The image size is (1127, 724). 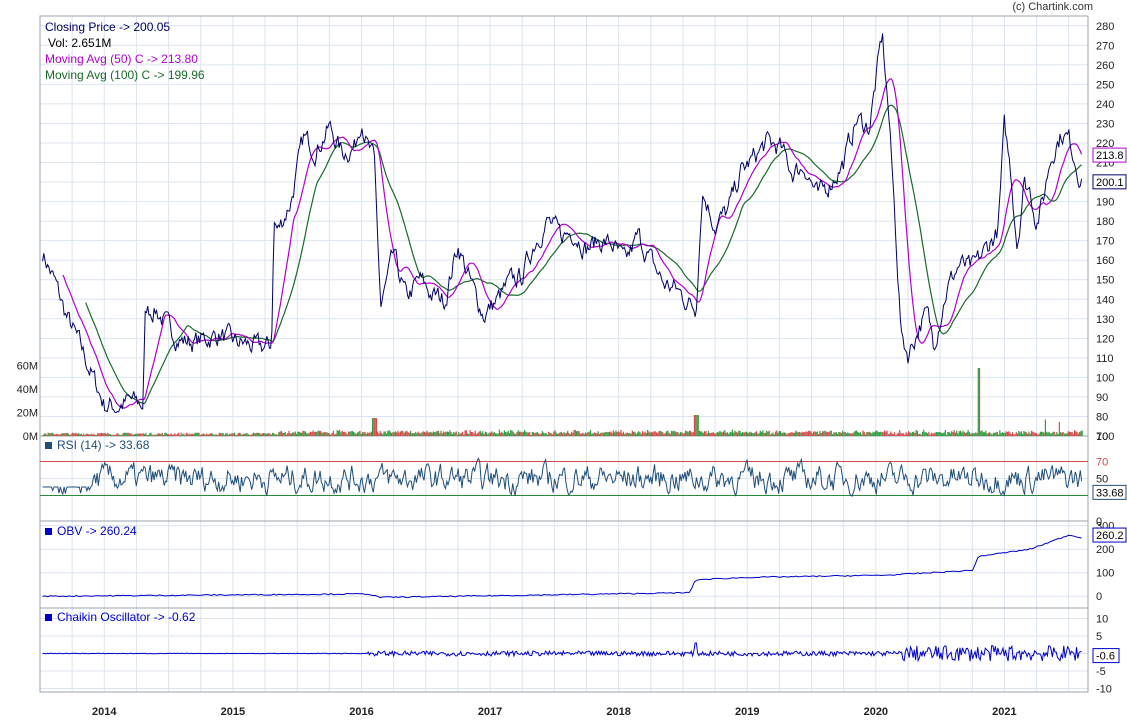 I want to click on price-tick-label: 180, so click(x=1105, y=222).